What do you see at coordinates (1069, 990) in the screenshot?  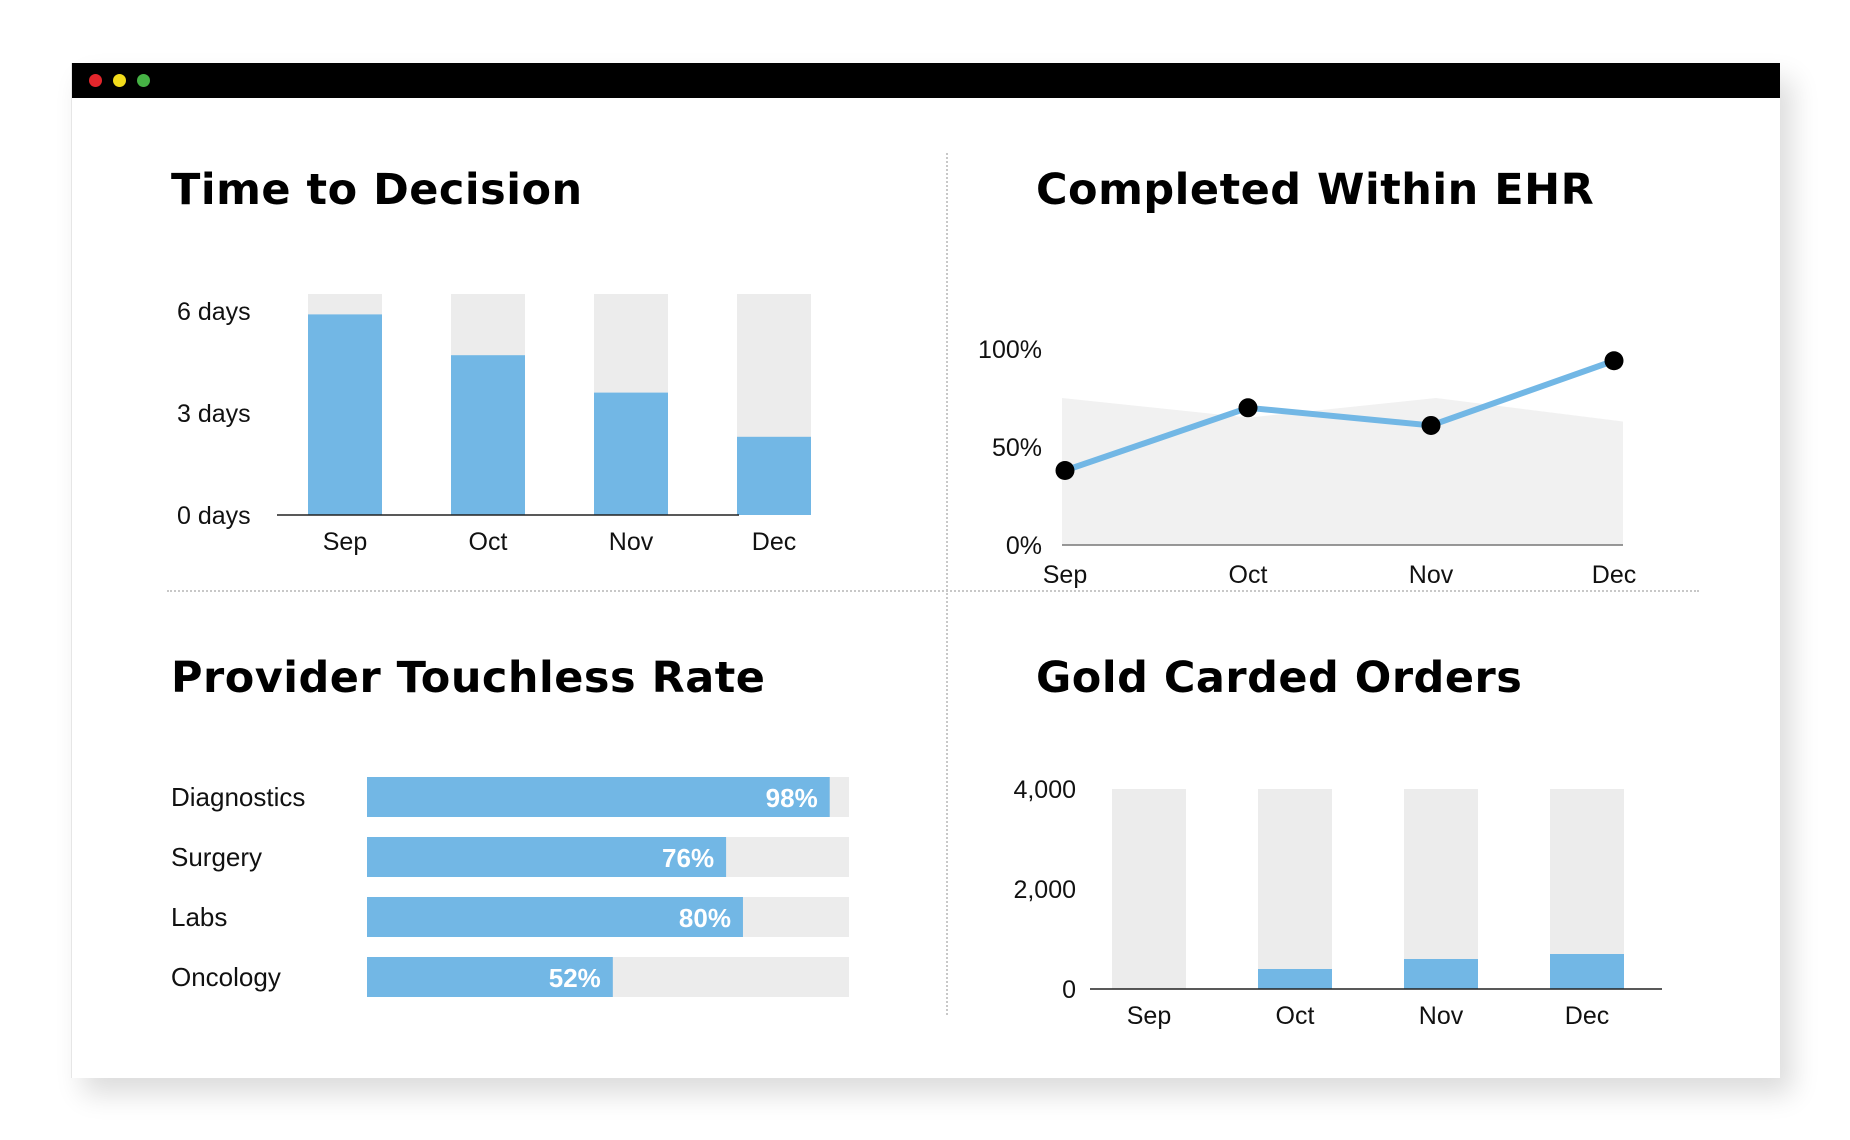 I see `y-tick-label: 0` at bounding box center [1069, 990].